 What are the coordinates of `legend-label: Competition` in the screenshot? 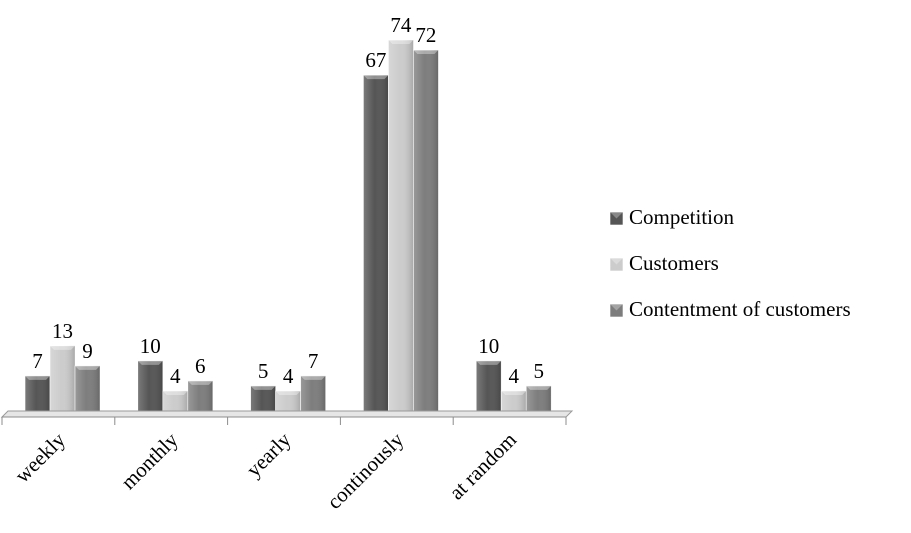 It's located at (682, 217).